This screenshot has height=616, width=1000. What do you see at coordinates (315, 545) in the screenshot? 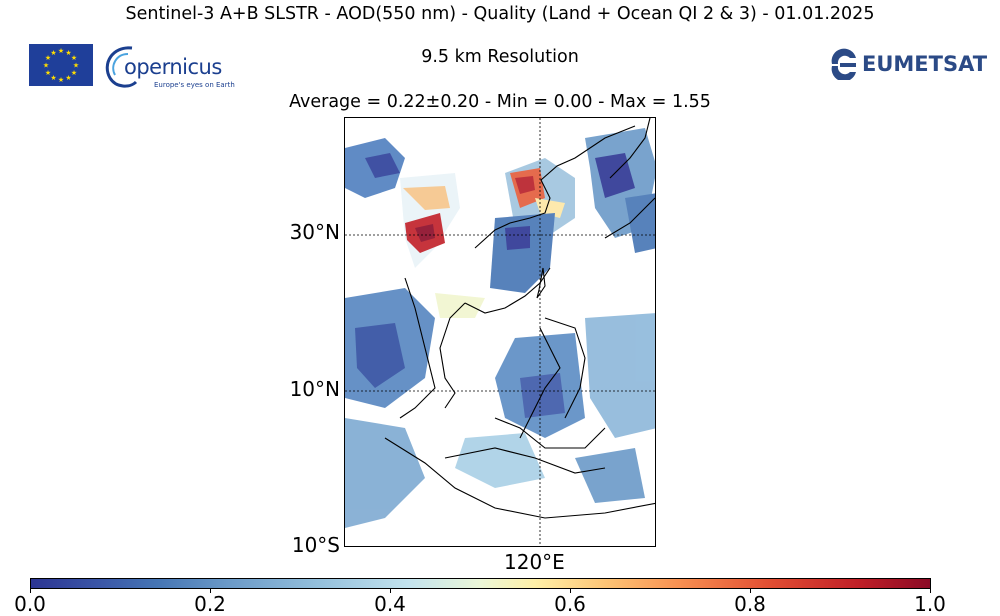
I see `lat-label-10s: 10°S` at bounding box center [315, 545].